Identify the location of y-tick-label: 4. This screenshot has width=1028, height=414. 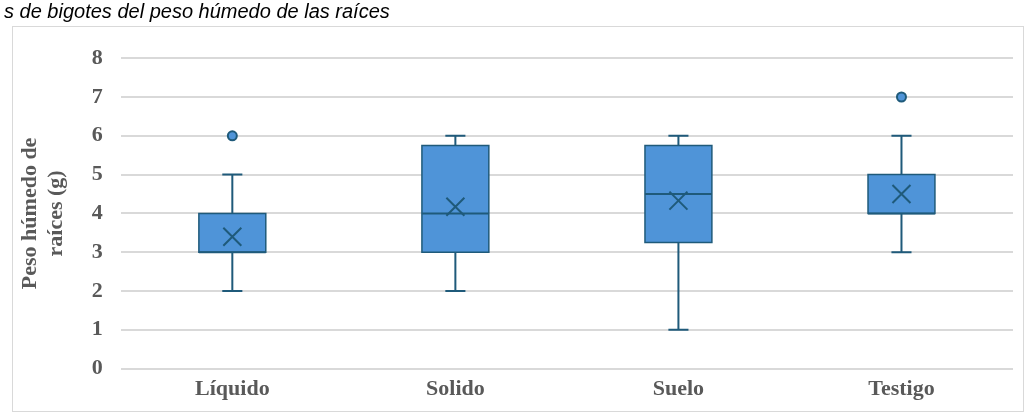
(97, 212).